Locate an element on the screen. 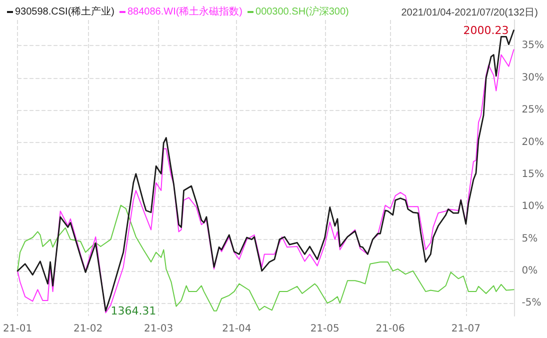 The image size is (547, 338). y-tick-label: 10% is located at coordinates (533, 206).